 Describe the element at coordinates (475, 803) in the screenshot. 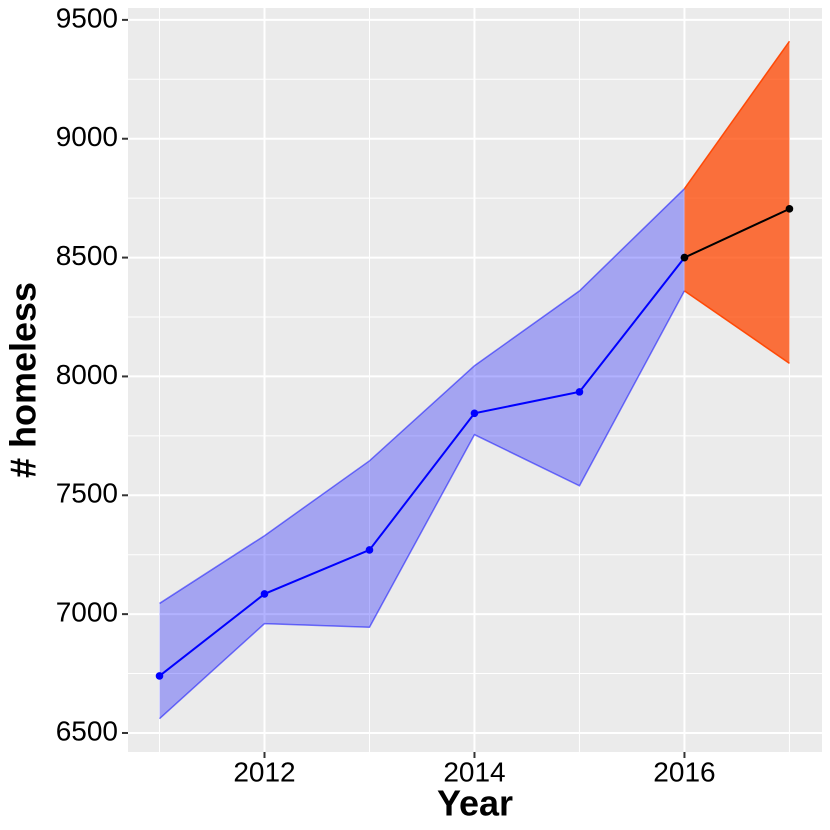

I see `x-axis-title: Year` at that location.